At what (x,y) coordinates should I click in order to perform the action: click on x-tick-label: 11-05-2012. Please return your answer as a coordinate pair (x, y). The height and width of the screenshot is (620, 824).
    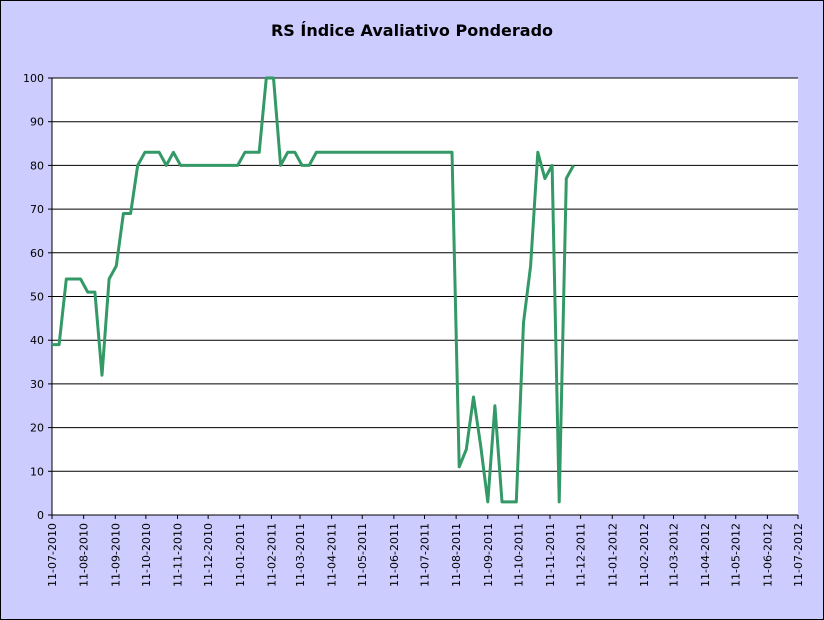
    Looking at the image, I should click on (736, 555).